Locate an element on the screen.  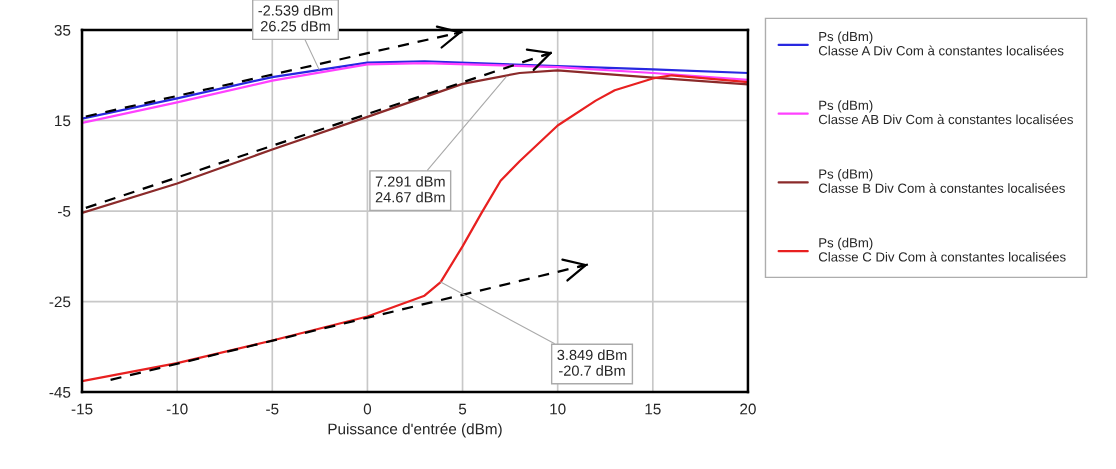
annotation: 3.849 dBm -20.7 dBm is located at coordinates (592, 362).